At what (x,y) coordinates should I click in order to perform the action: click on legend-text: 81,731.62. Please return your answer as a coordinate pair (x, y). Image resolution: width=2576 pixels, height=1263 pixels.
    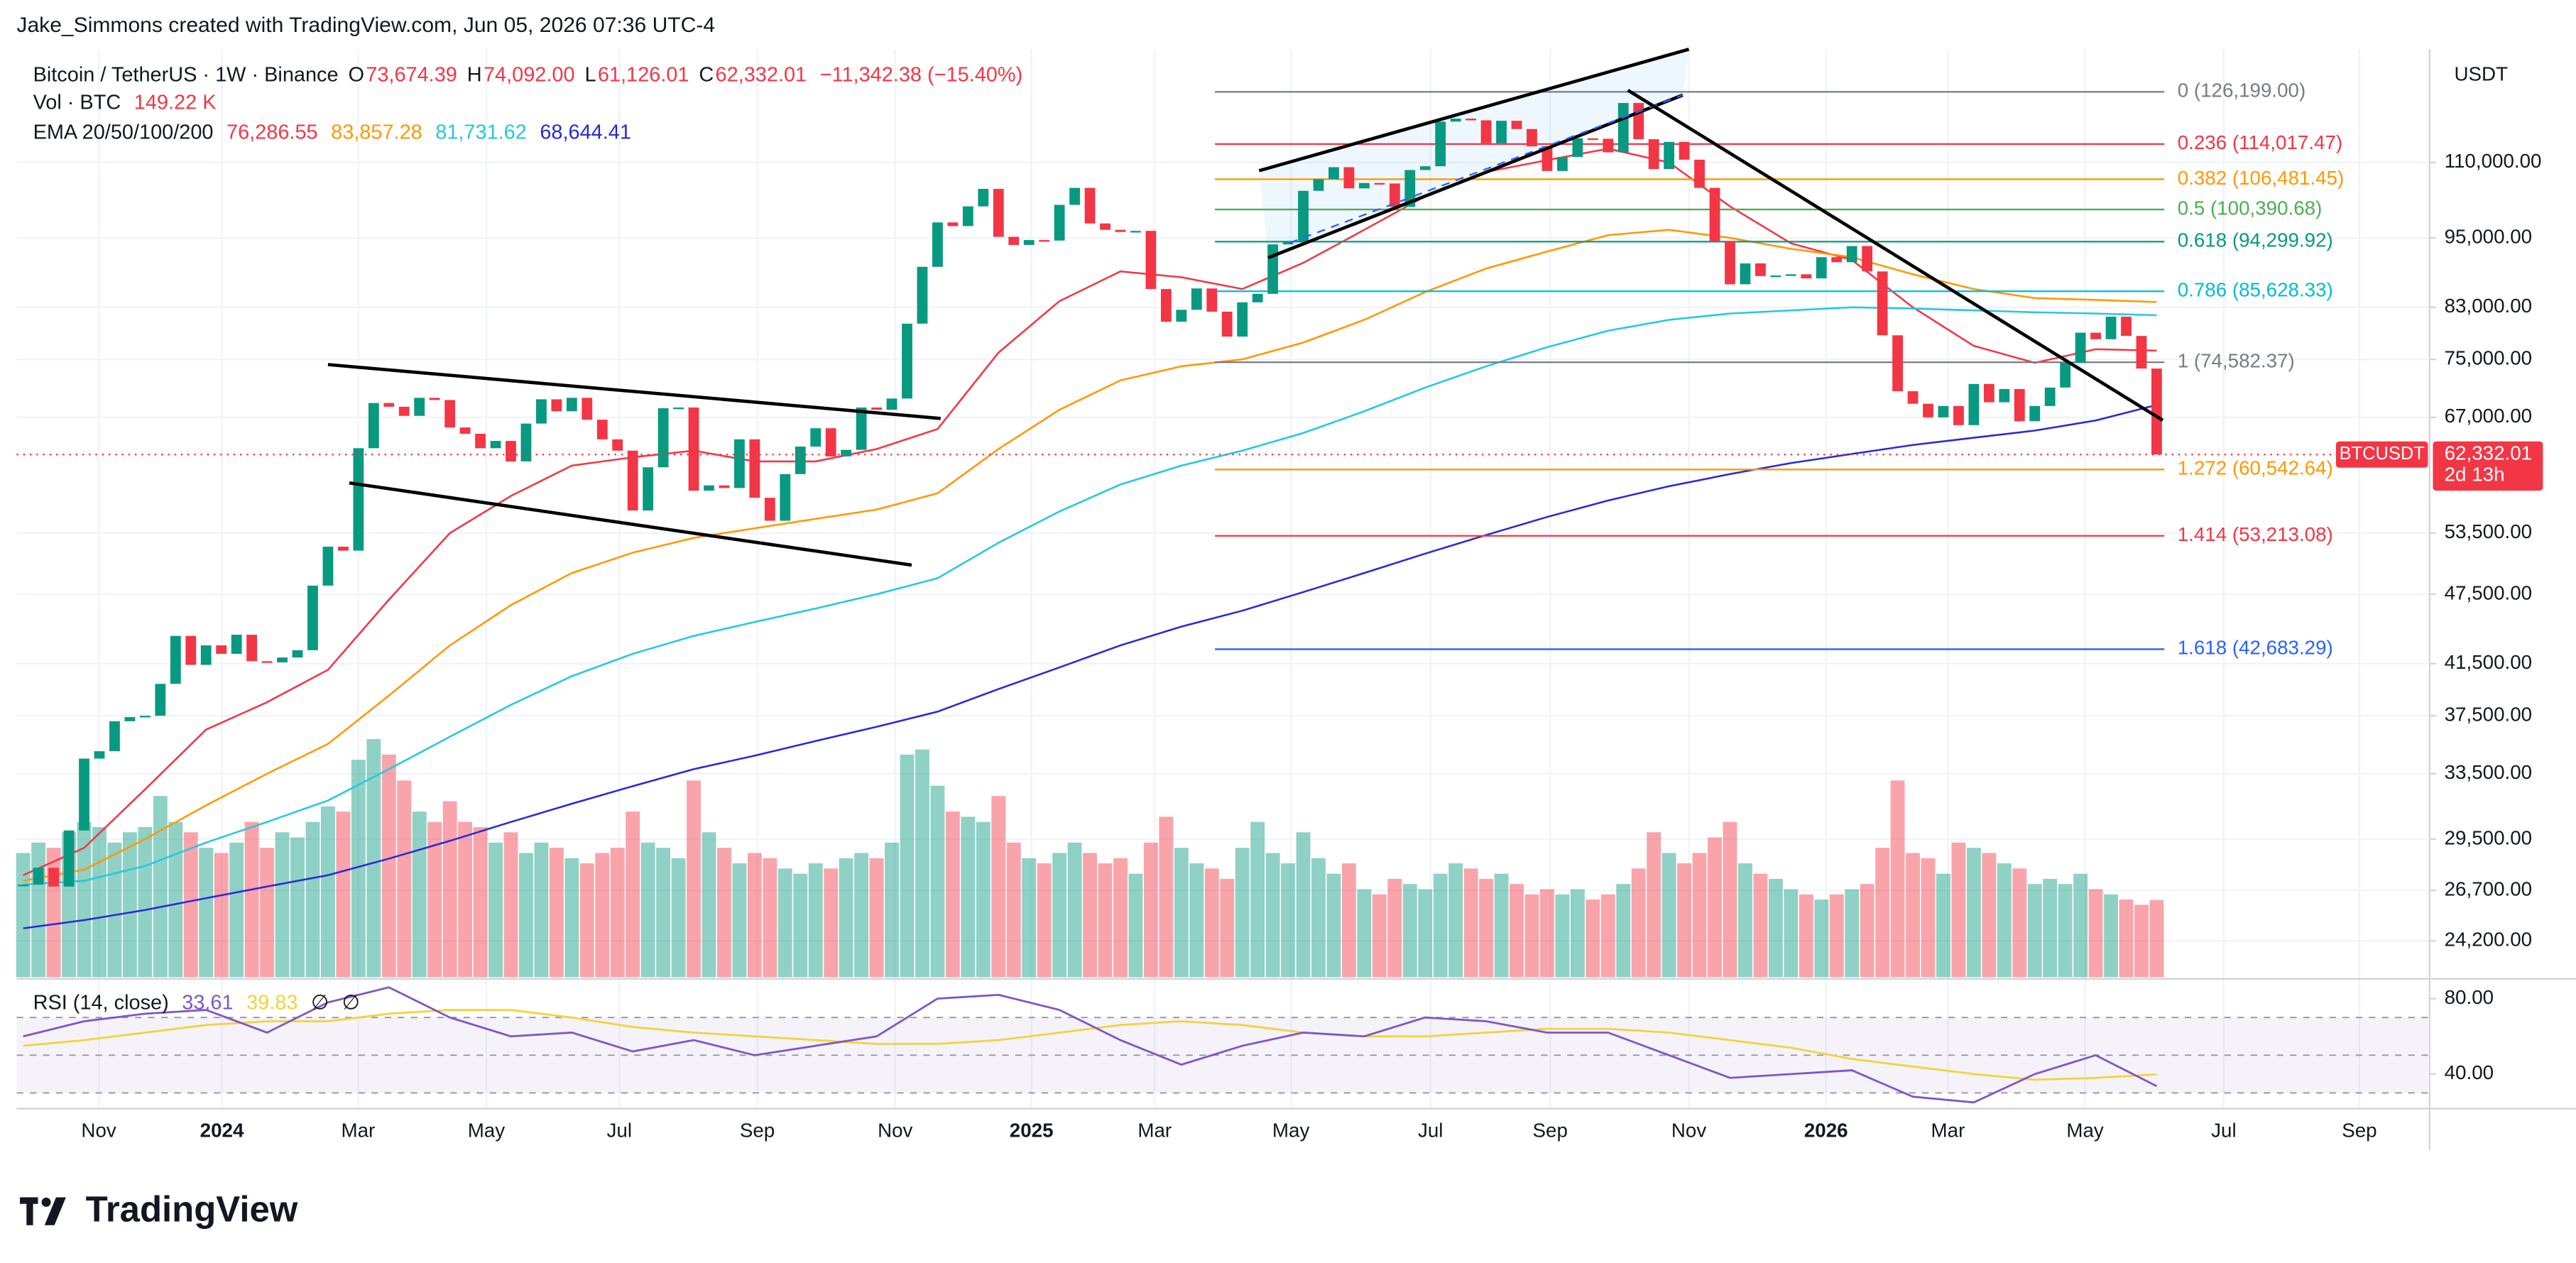
    Looking at the image, I should click on (481, 132).